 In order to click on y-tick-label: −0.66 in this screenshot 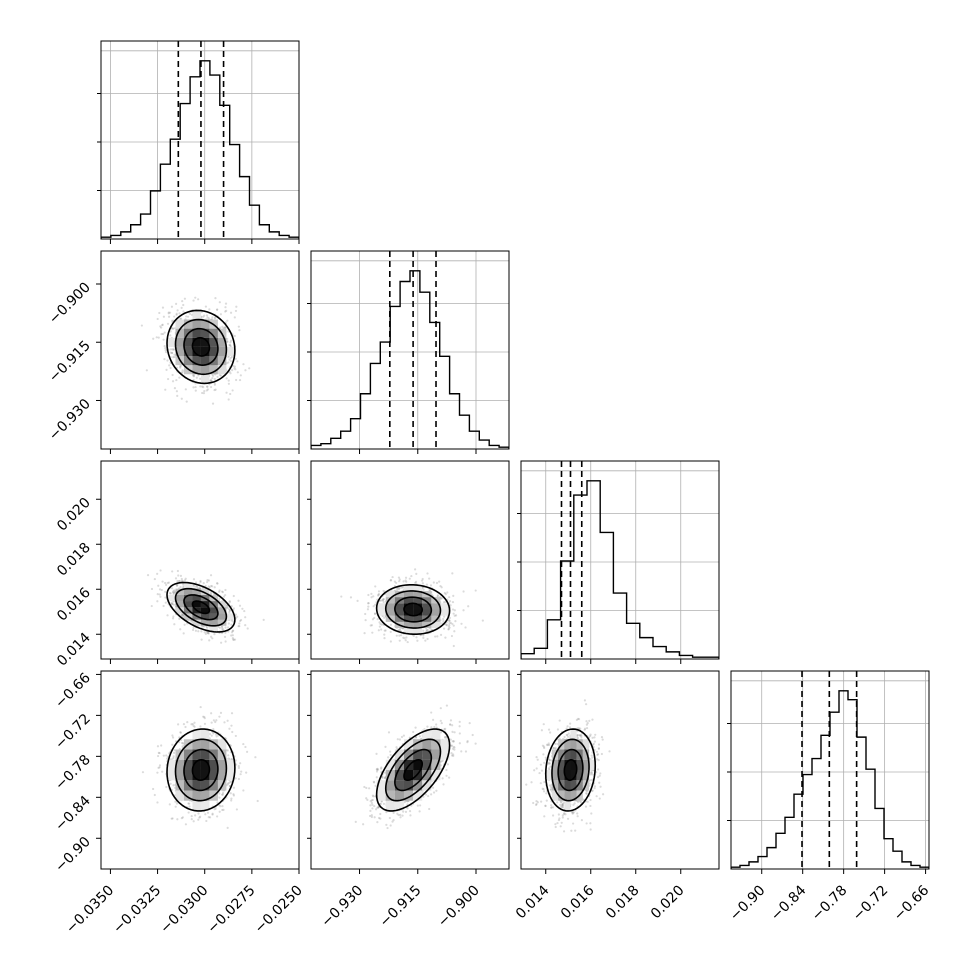, I will do `click(73, 691)`.